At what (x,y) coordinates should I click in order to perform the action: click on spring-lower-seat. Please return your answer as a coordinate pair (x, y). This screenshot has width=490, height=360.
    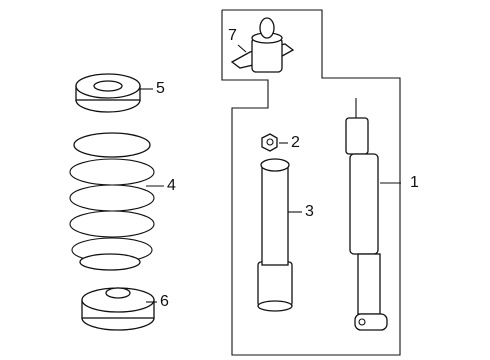
    Looking at the image, I should click on (118, 309).